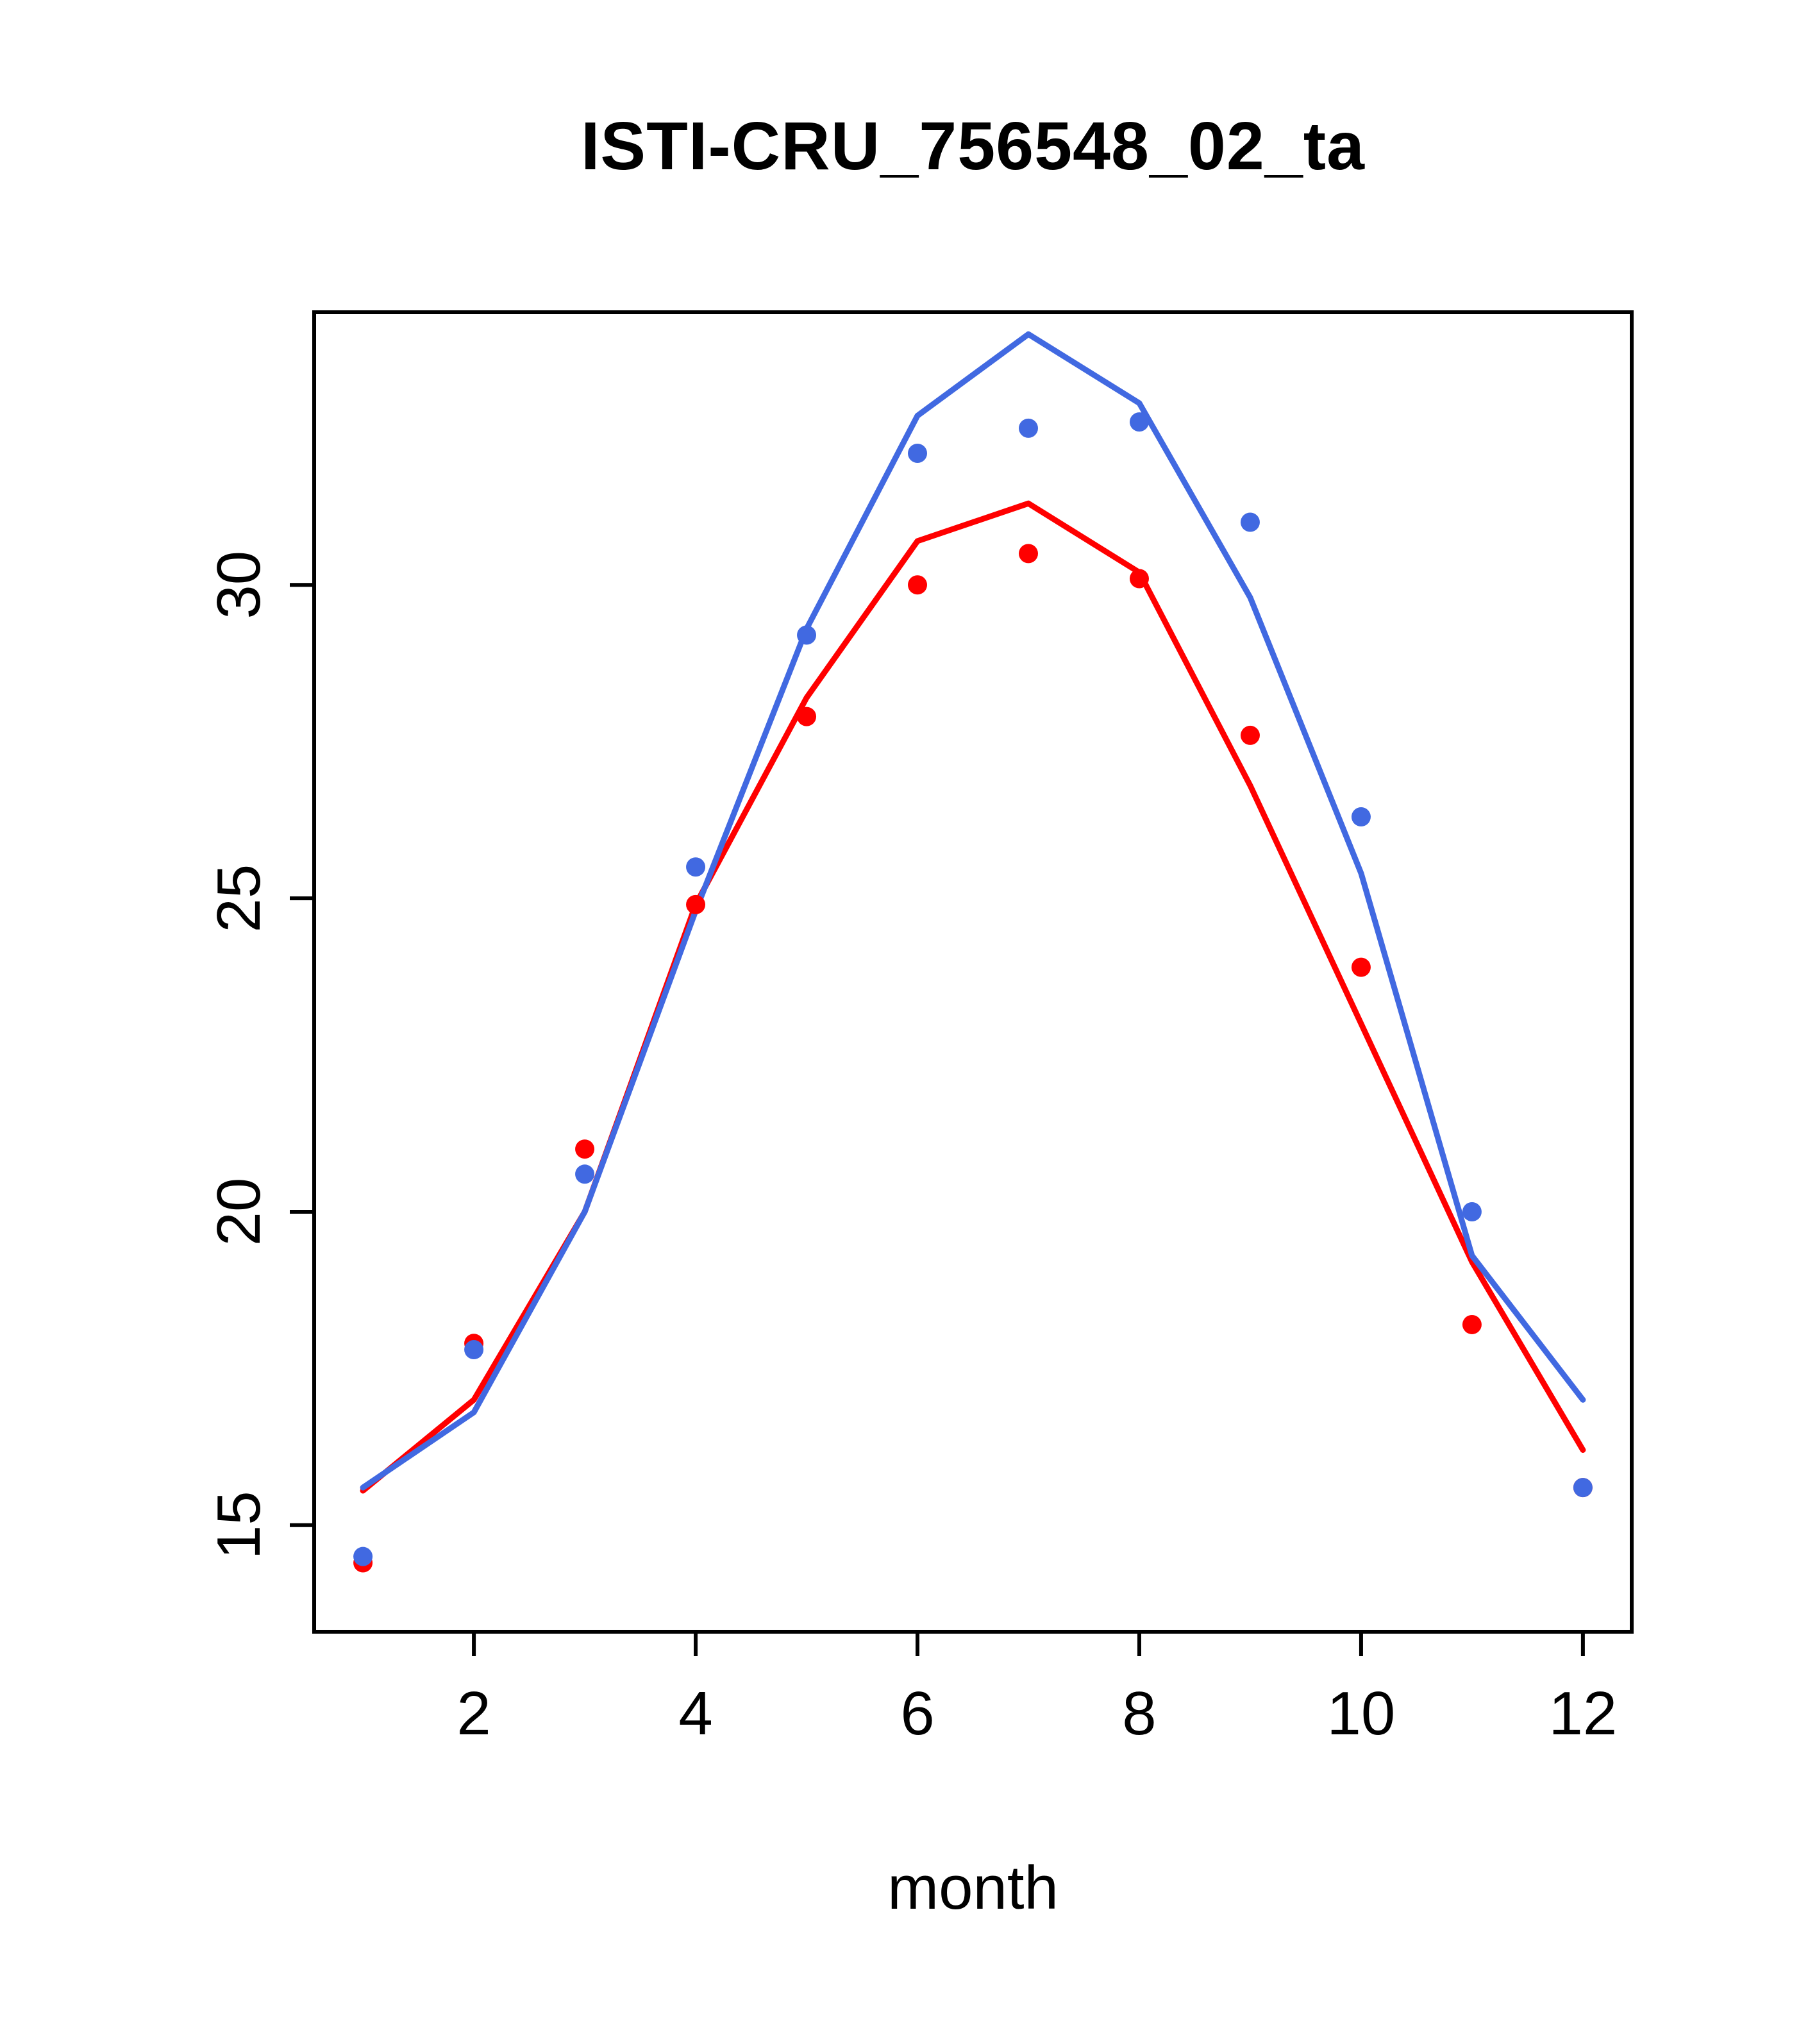  Describe the element at coordinates (239, 585) in the screenshot. I see `y-tick-label: 30` at that location.